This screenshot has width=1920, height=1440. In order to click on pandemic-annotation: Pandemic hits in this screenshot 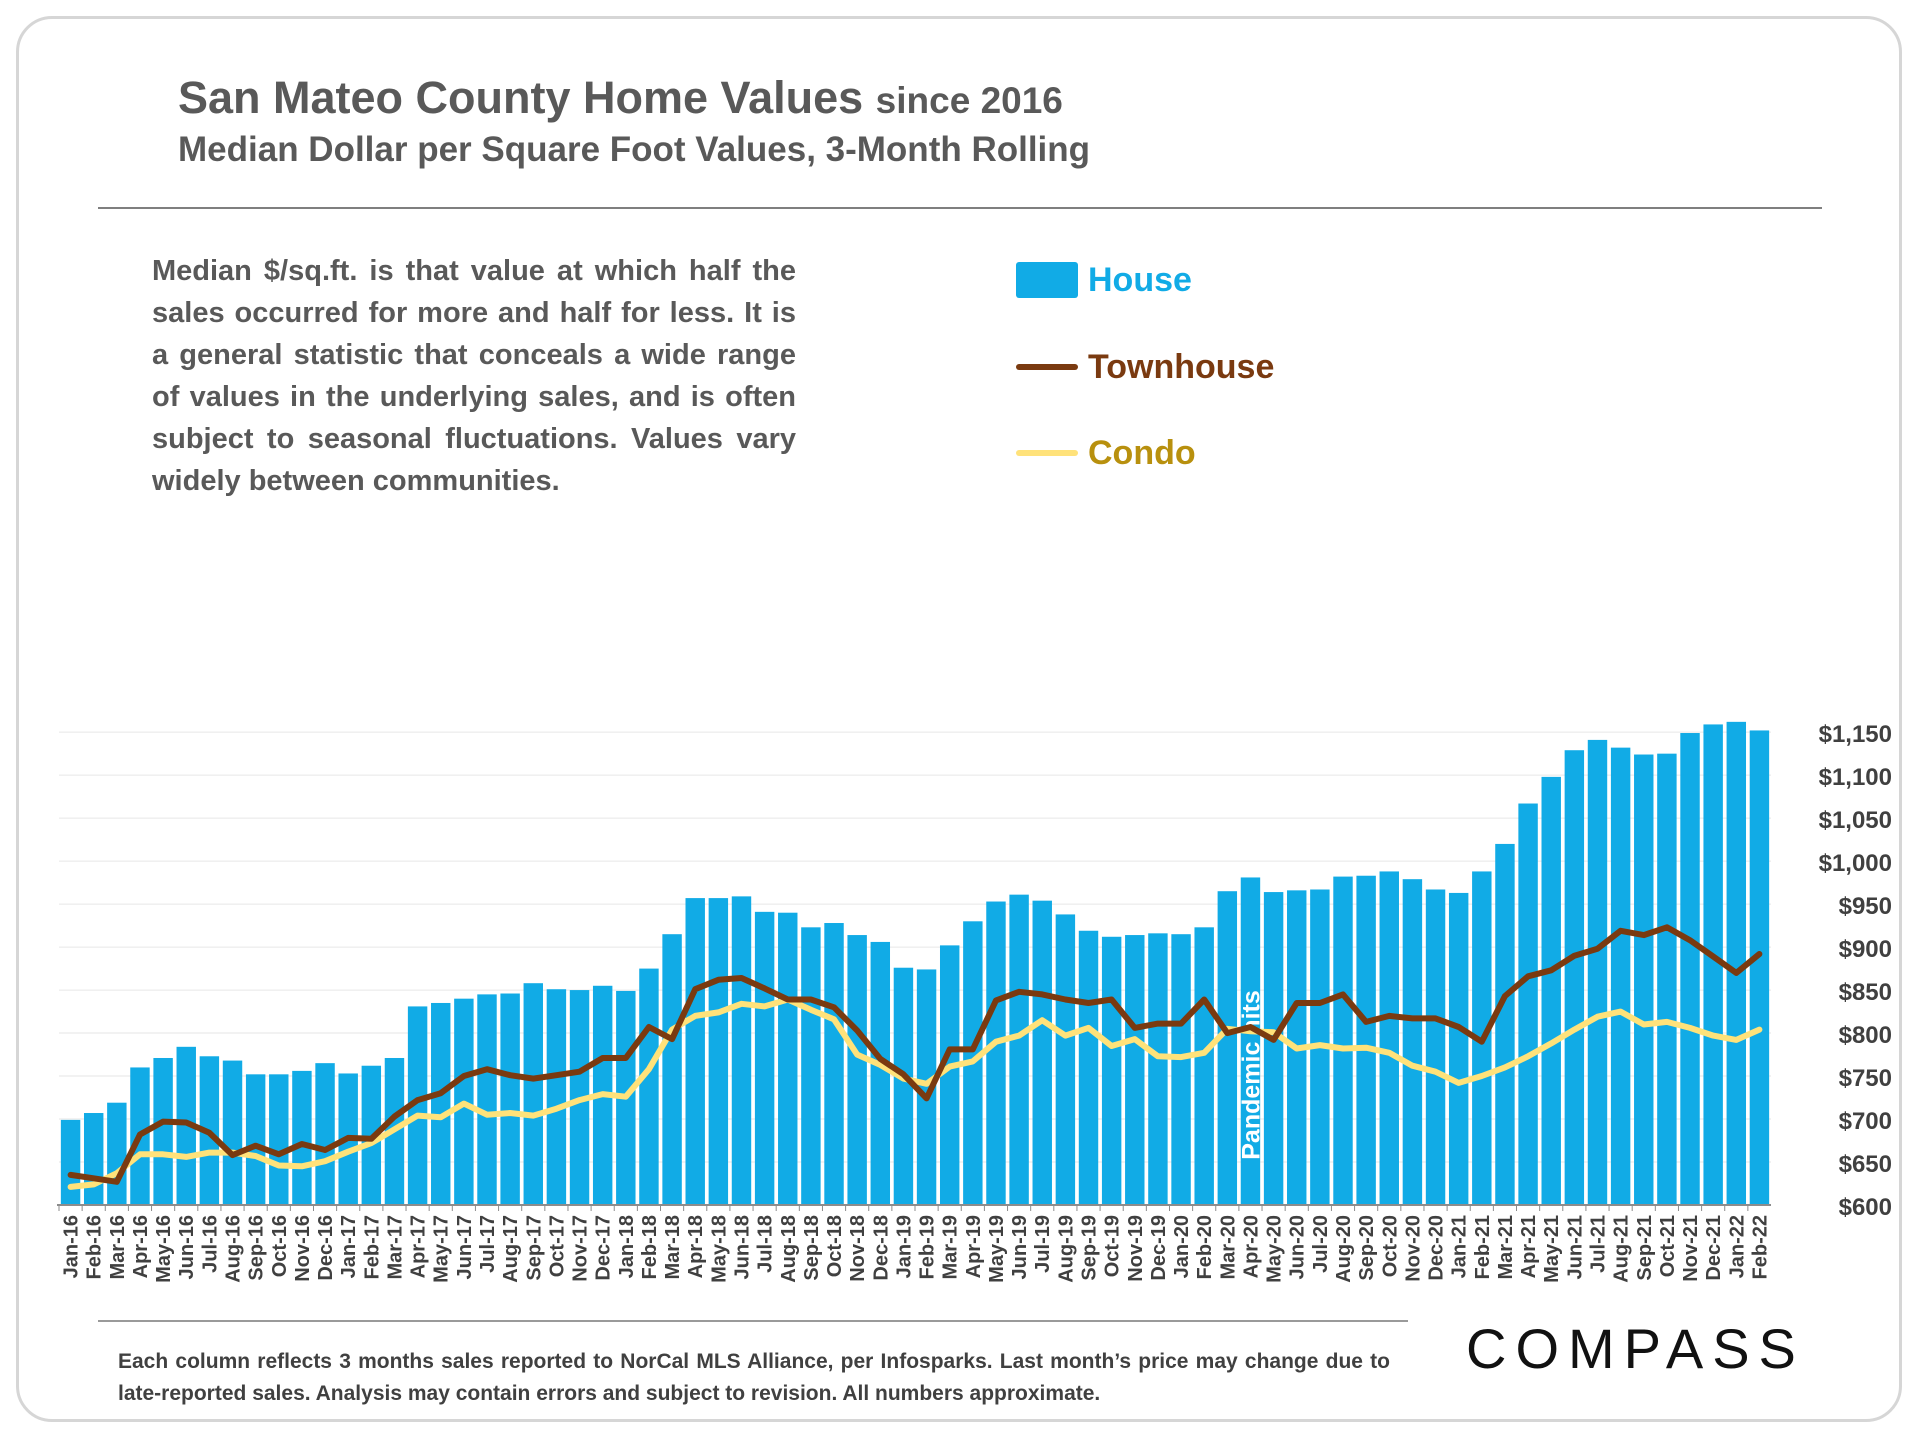, I will do `click(1251, 1075)`.